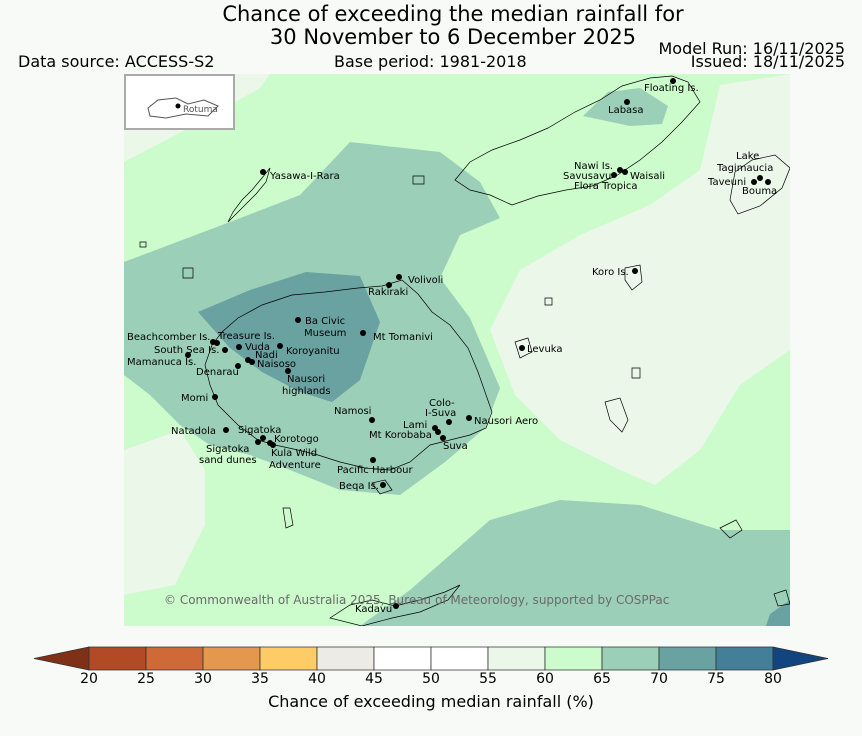  Describe the element at coordinates (614, 175) in the screenshot. I see `marker-savusavu` at that location.